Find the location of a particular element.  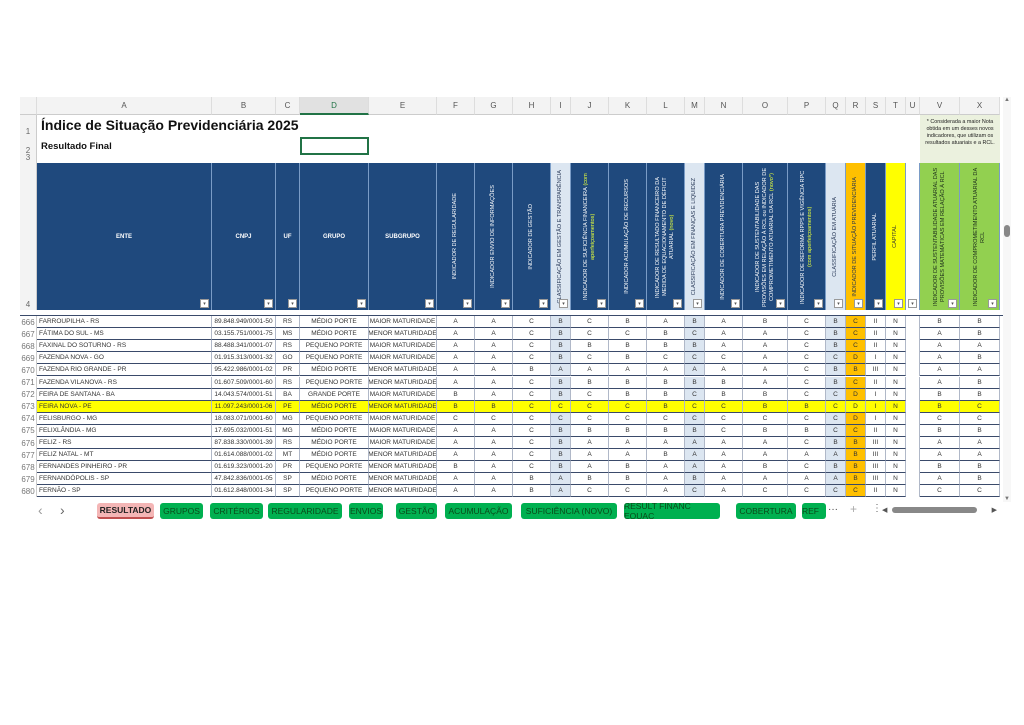

vertical-scrollbar-thumb is located at coordinates (1007, 231).